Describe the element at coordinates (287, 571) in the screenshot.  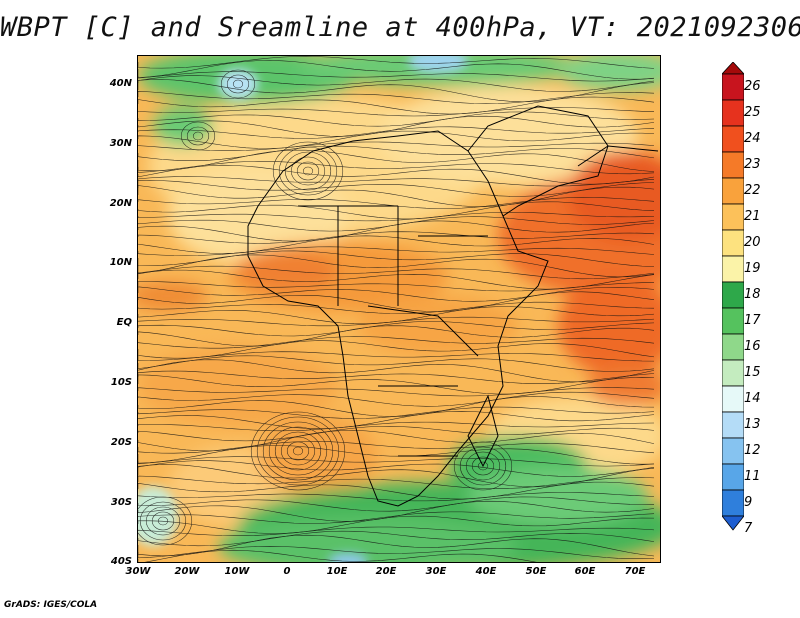
I see `lon-label: 0` at that location.